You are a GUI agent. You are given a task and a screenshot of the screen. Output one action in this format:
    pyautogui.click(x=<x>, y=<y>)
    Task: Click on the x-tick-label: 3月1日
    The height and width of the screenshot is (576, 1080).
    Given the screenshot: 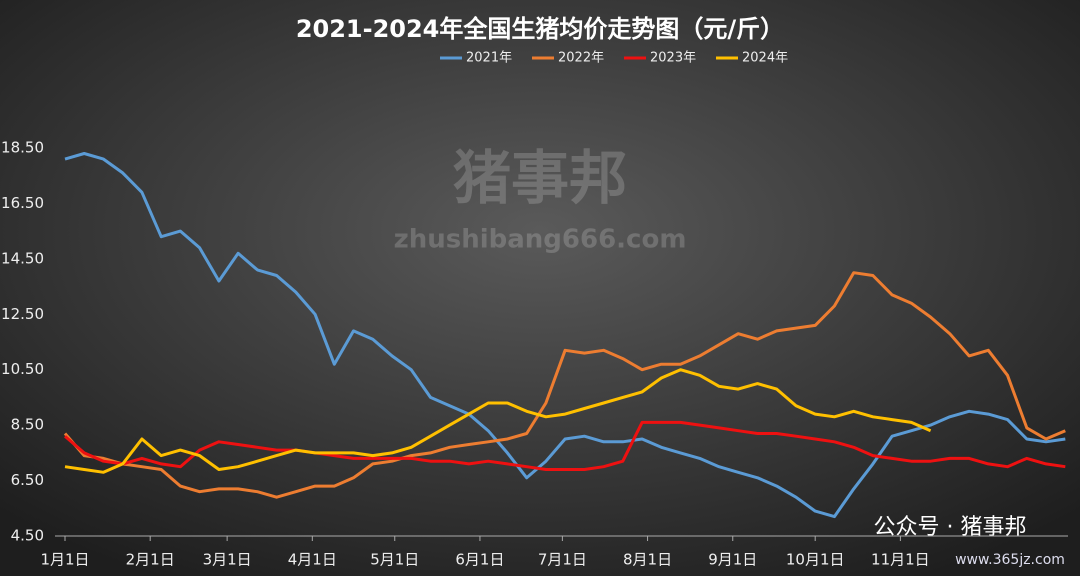 What is the action you would take?
    pyautogui.click(x=227, y=560)
    